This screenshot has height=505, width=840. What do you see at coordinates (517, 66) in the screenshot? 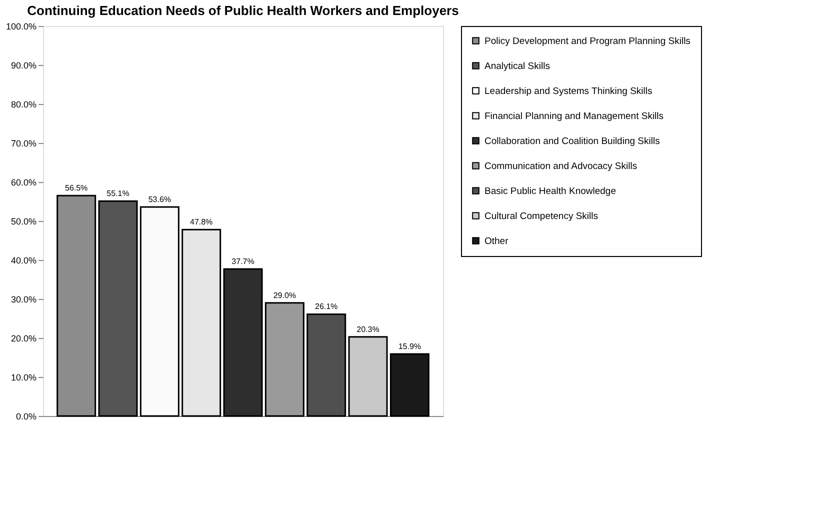
I see `legend-label: Analytical Skills` at bounding box center [517, 66].